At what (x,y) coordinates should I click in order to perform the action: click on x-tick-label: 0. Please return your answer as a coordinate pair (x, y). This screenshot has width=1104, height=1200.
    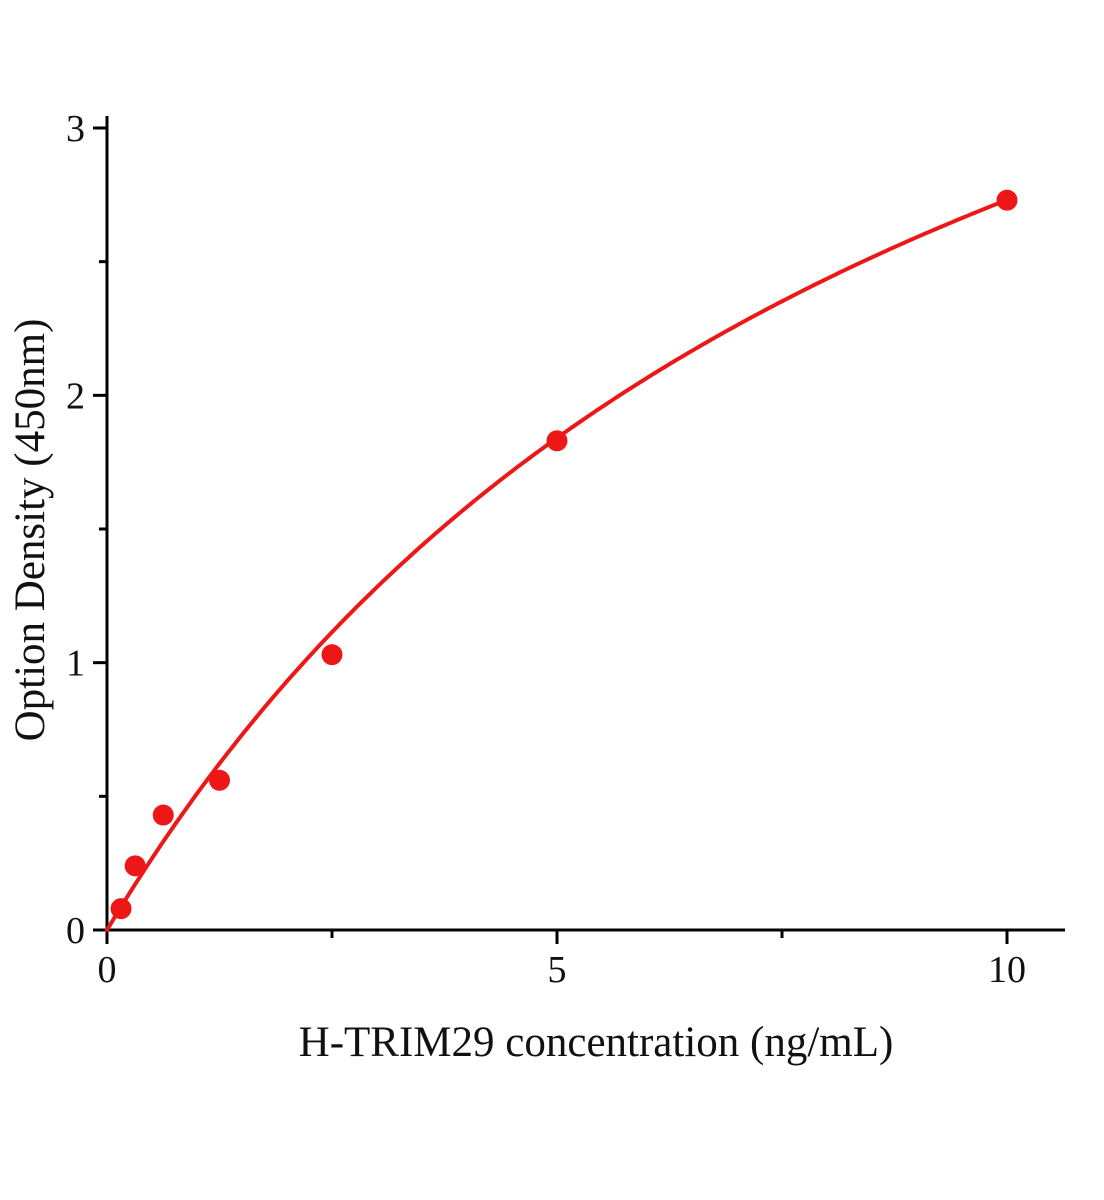
    Looking at the image, I should click on (107, 970).